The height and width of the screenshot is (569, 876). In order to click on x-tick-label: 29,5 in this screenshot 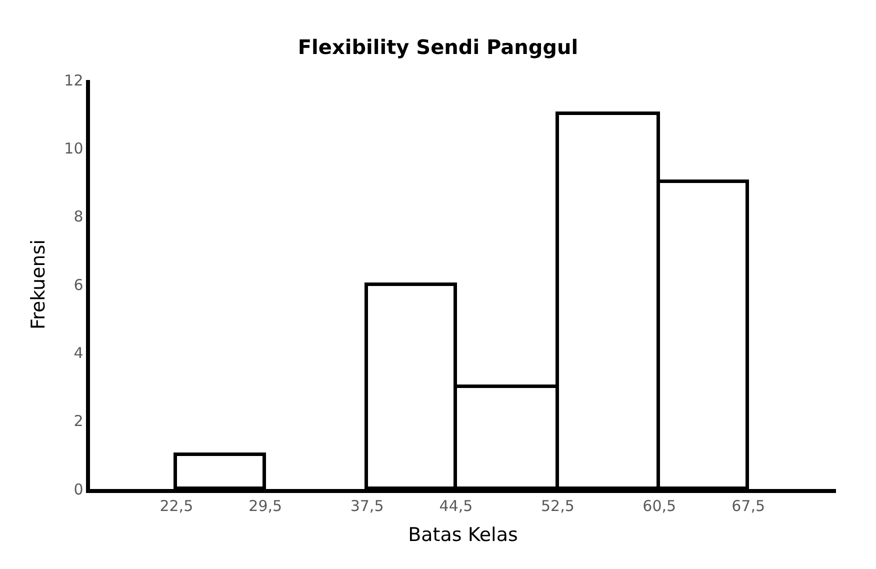, I will do `click(265, 505)`.